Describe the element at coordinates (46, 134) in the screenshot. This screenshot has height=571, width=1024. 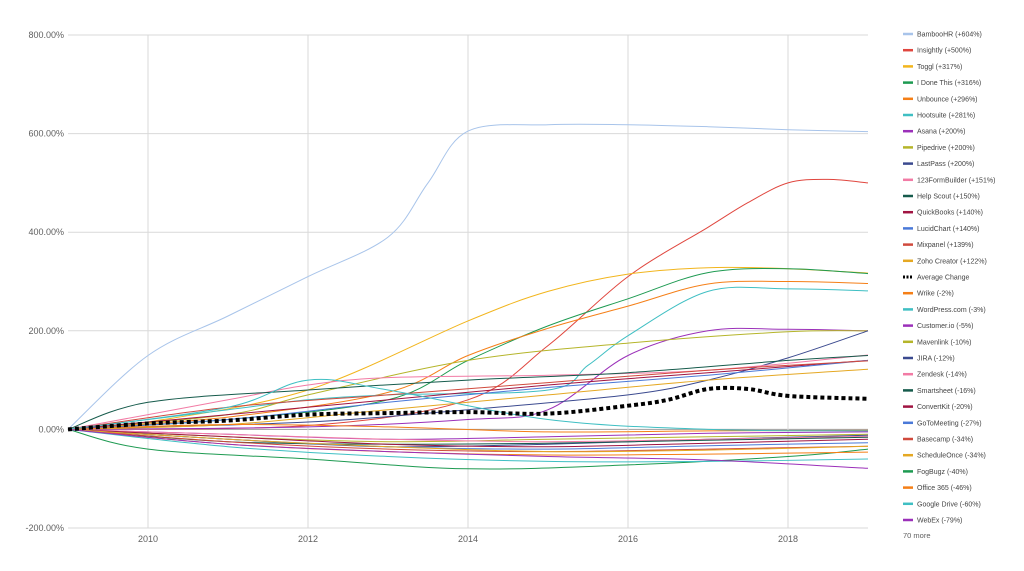
I see `y-tick-label: 600.00%` at that location.